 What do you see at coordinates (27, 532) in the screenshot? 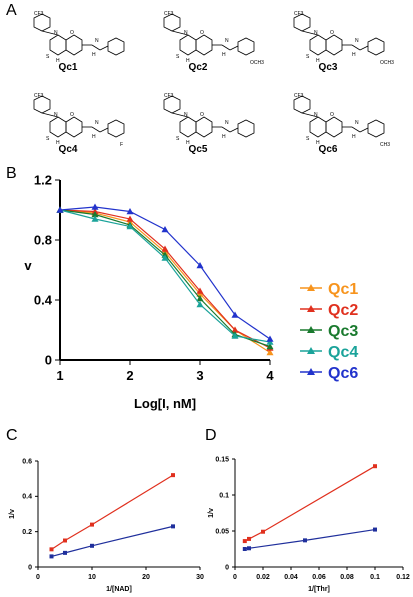
I see `y-tick-label: 0.2` at bounding box center [27, 532].